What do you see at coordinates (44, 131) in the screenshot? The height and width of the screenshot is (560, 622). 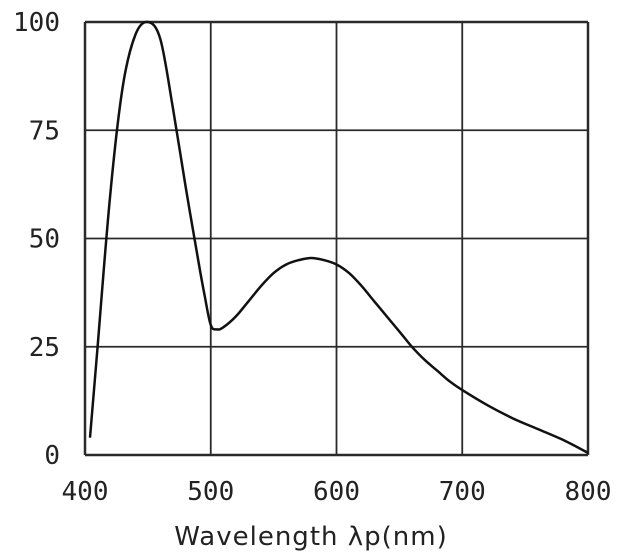 I see `y-tick-label: 75` at bounding box center [44, 131].